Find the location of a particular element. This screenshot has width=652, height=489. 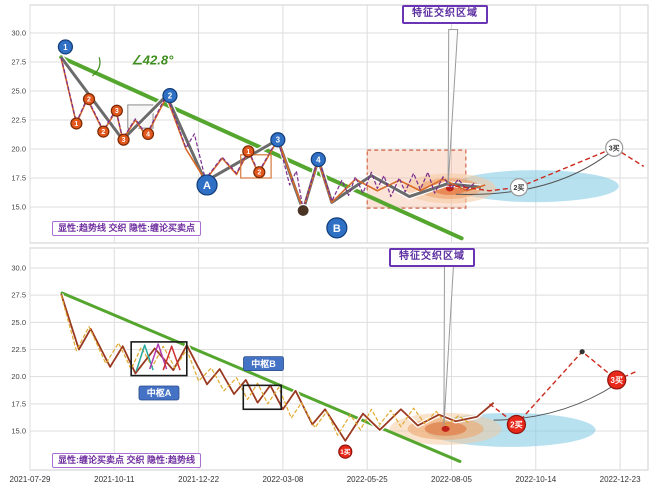

label-B is located at coordinates (337, 228).